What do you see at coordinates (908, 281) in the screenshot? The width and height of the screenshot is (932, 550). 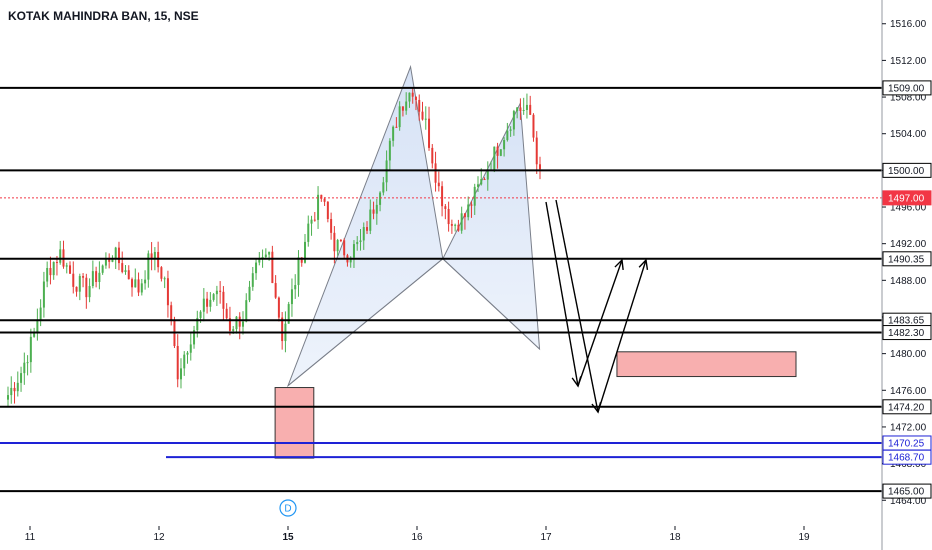 I see `y-tick-label: 1488.00` at bounding box center [908, 281].